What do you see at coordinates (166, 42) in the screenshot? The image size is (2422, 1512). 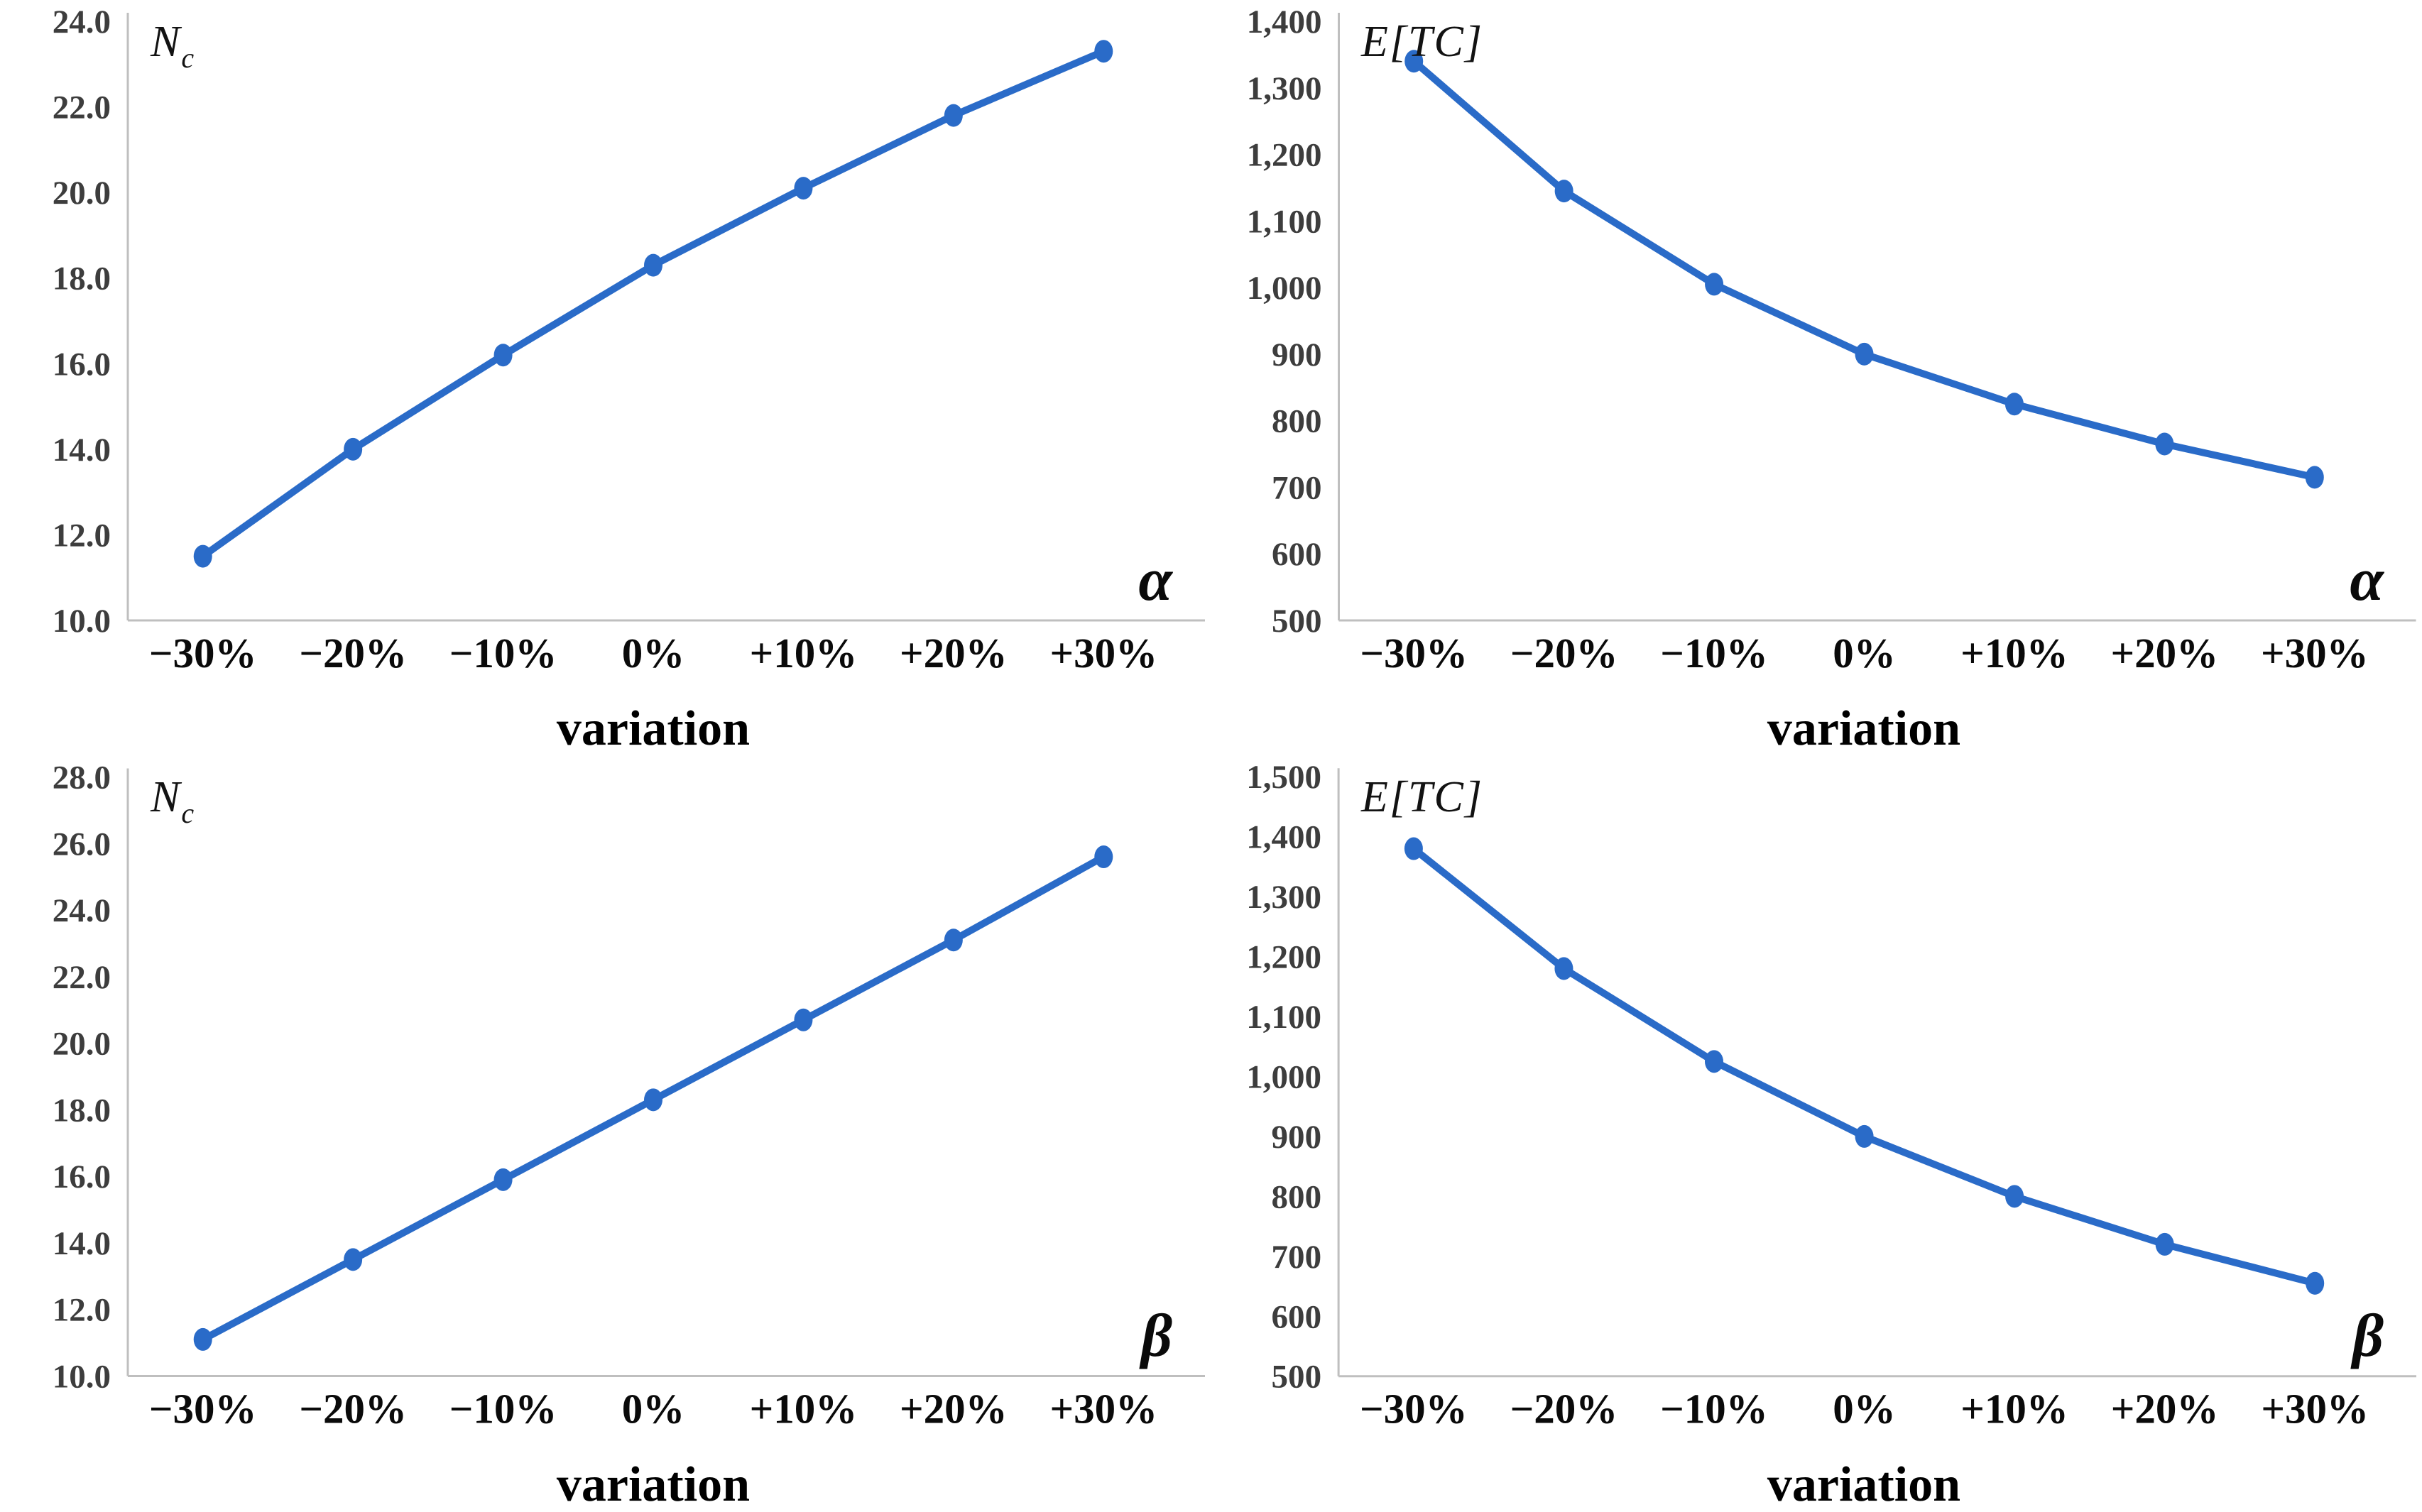 I see `y-axis-label-main: N` at bounding box center [166, 42].